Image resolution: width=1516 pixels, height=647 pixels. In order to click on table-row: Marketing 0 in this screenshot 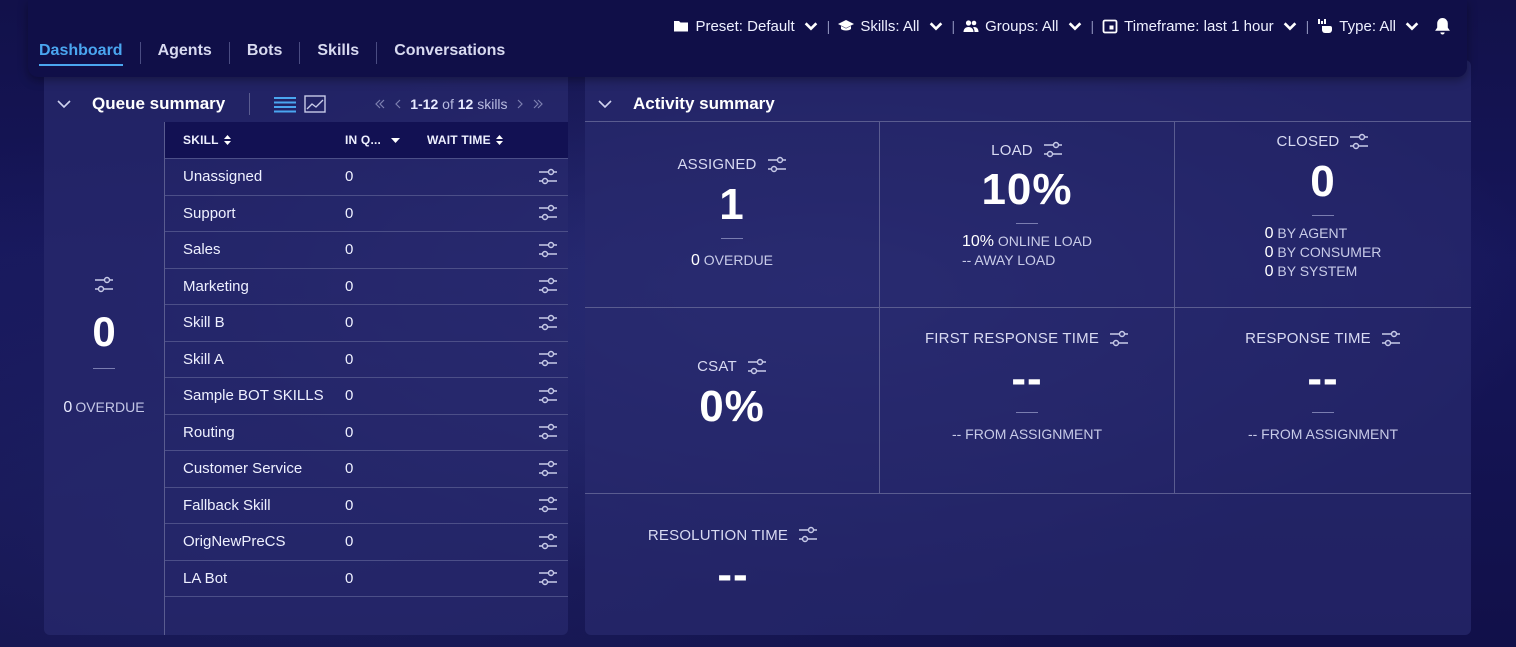, I will do `click(366, 287)`.